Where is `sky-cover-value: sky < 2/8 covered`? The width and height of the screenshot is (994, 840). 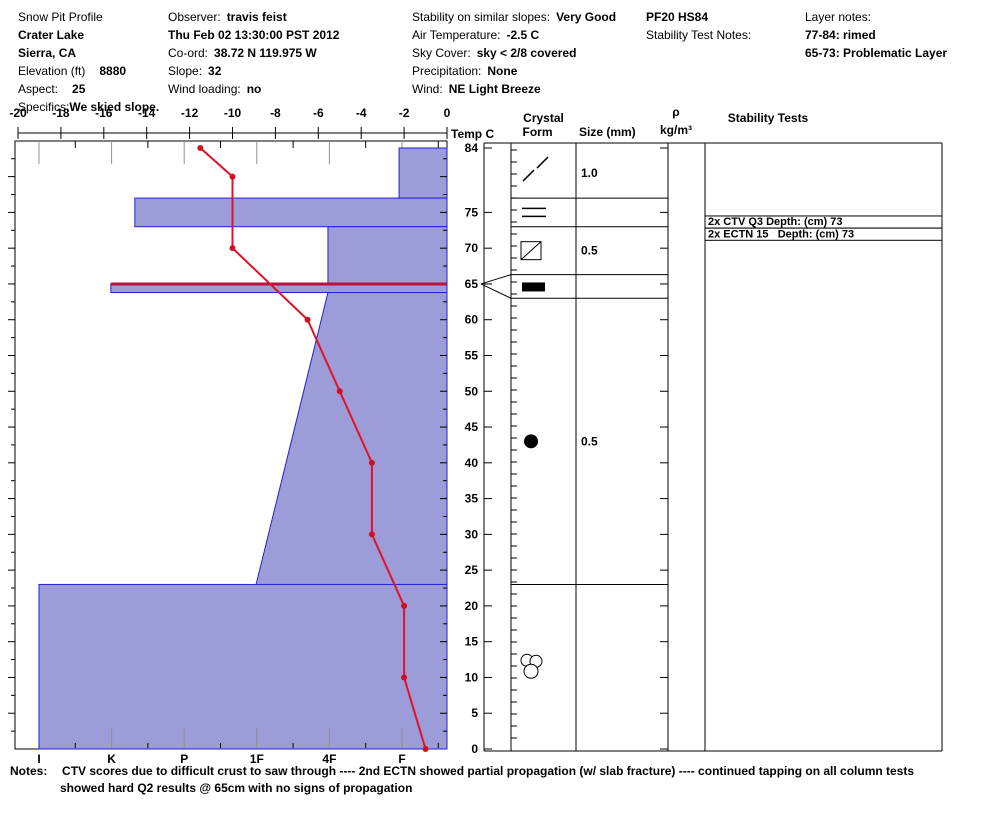 sky-cover-value: sky < 2/8 covered is located at coordinates (526, 53).